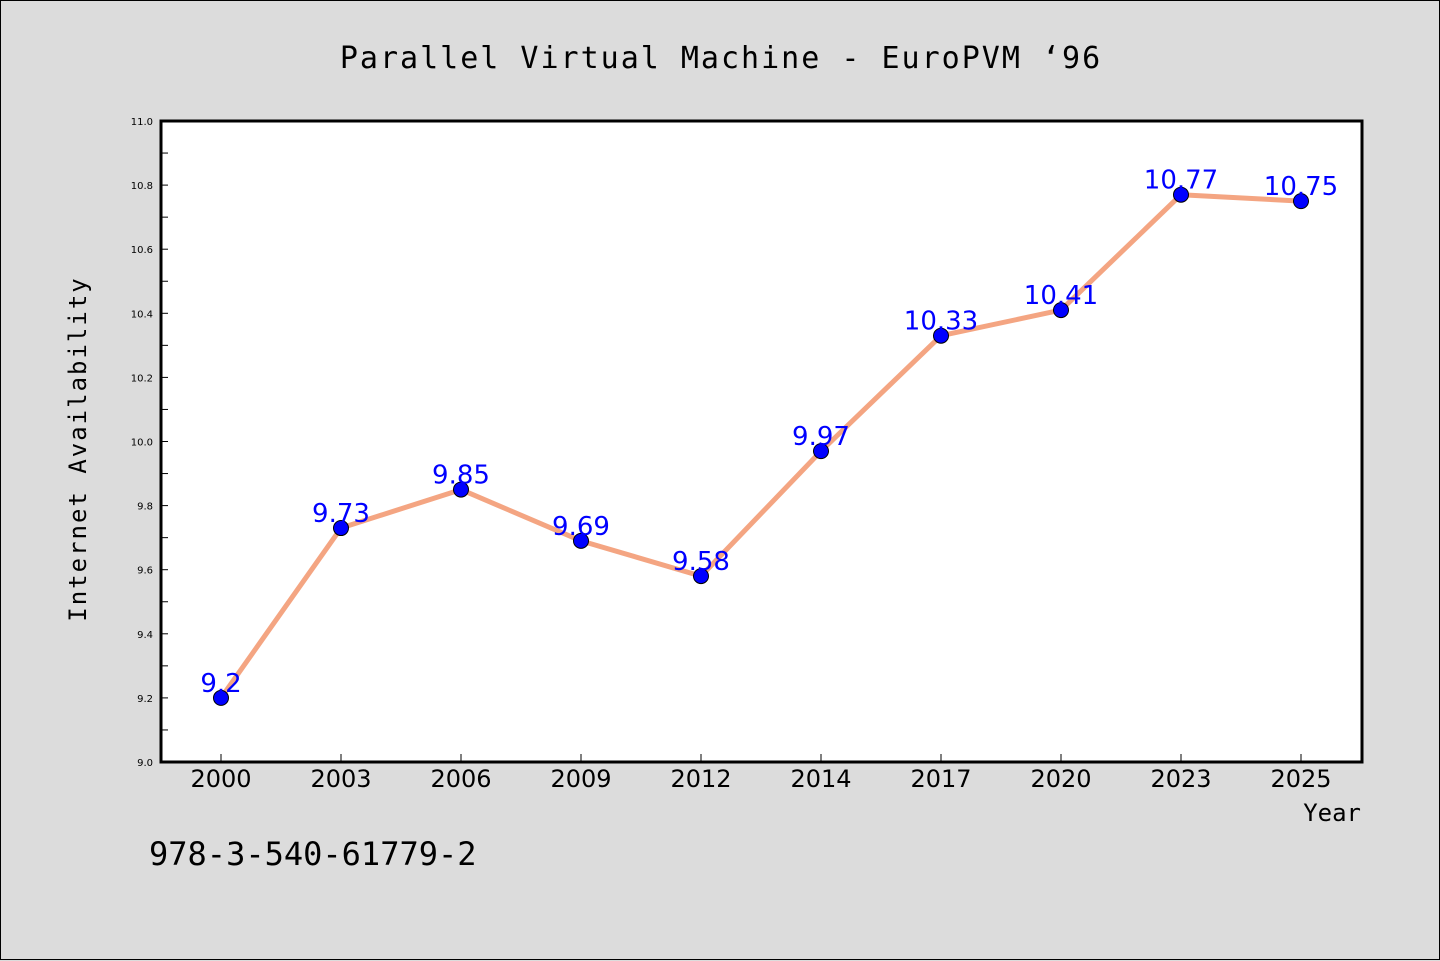 The image size is (1440, 961). What do you see at coordinates (1060, 779) in the screenshot?
I see `x-tick-label: 2020` at bounding box center [1060, 779].